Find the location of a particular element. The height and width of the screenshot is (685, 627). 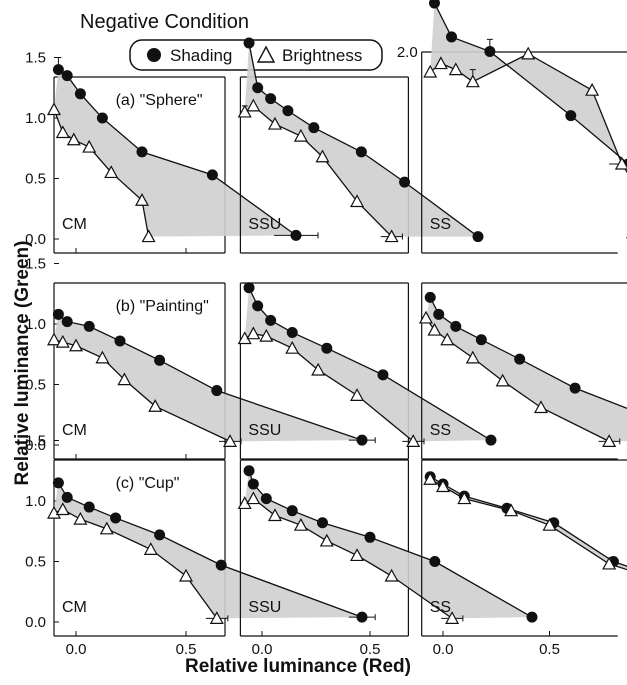

x-axis-label: Relative luminance (Red) is located at coordinates (298, 666).